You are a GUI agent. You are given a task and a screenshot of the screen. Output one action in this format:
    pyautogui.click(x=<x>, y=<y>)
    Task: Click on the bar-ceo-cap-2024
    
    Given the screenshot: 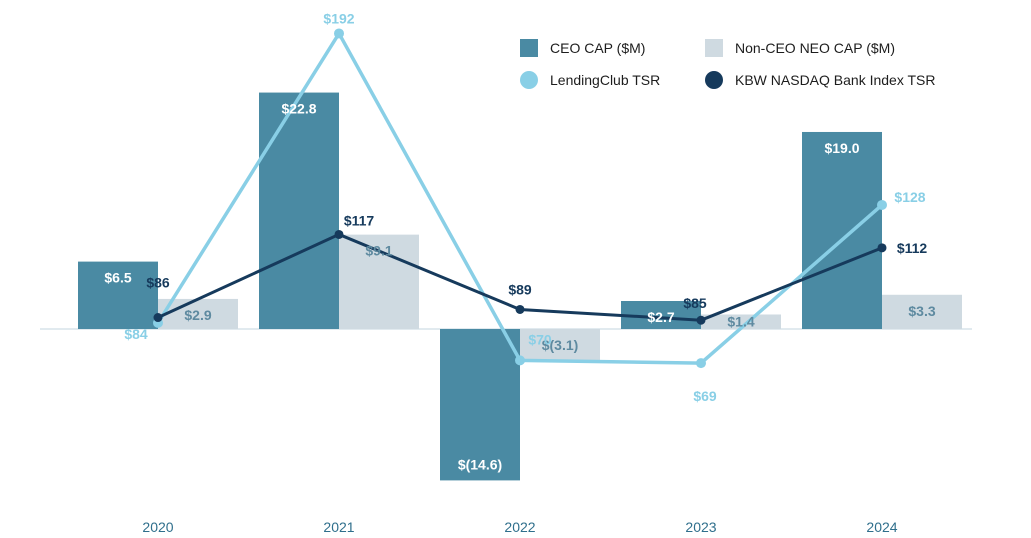 What is the action you would take?
    pyautogui.click(x=842, y=230)
    